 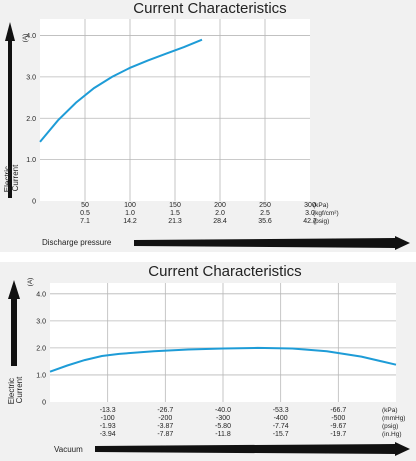 I want to click on x-tick-label: 1.5, so click(x=175, y=213).